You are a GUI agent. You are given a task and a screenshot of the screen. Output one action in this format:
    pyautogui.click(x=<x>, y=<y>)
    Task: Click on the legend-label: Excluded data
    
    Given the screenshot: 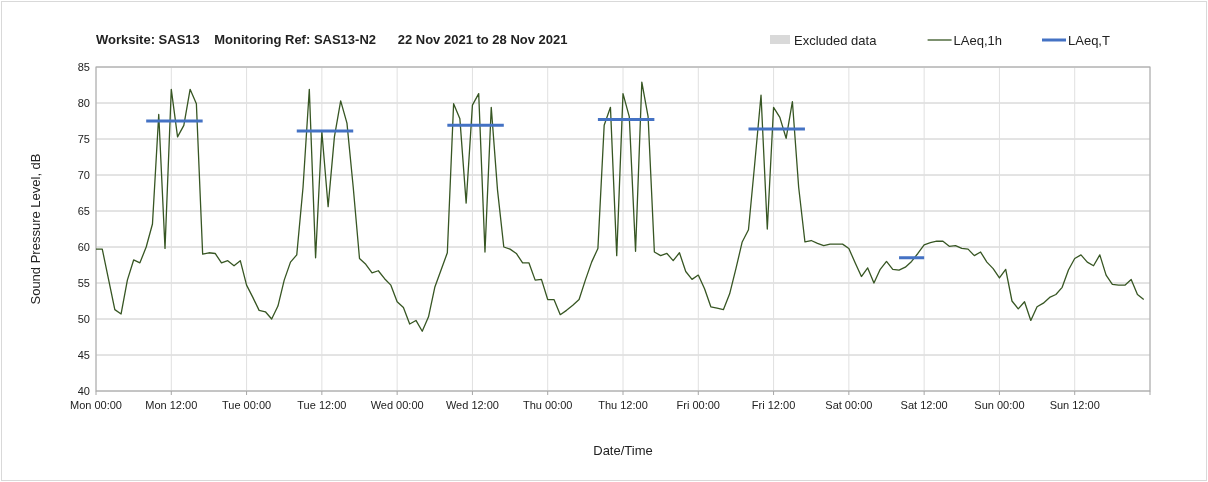 What is the action you would take?
    pyautogui.click(x=836, y=40)
    